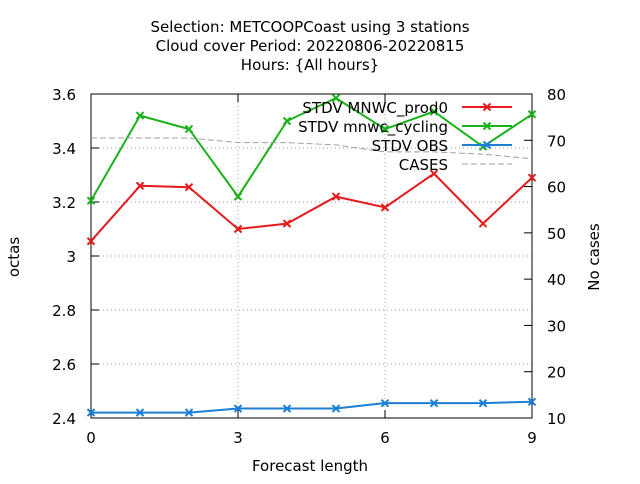 The width and height of the screenshot is (640, 484). What do you see at coordinates (238, 438) in the screenshot?
I see `x-tick-label: 3` at bounding box center [238, 438].